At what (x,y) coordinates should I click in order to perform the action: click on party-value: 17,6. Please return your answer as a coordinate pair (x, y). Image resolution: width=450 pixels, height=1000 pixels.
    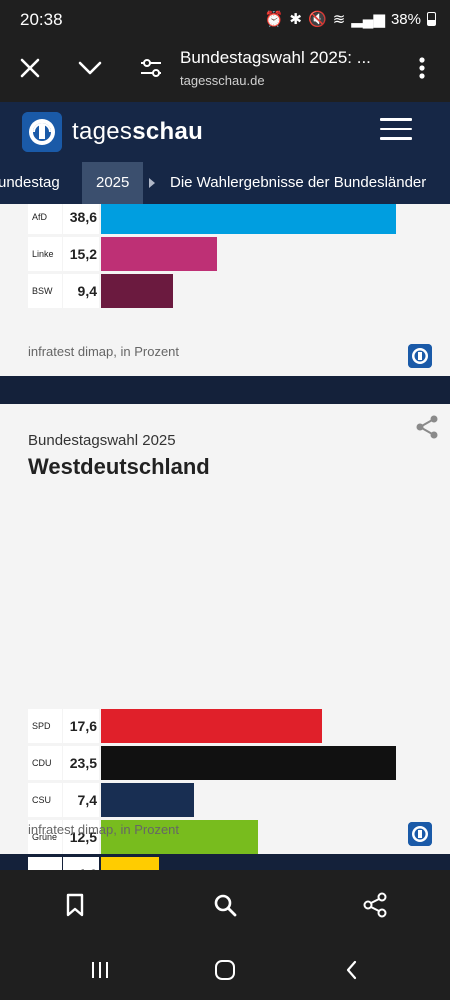
    Looking at the image, I should click on (81, 726).